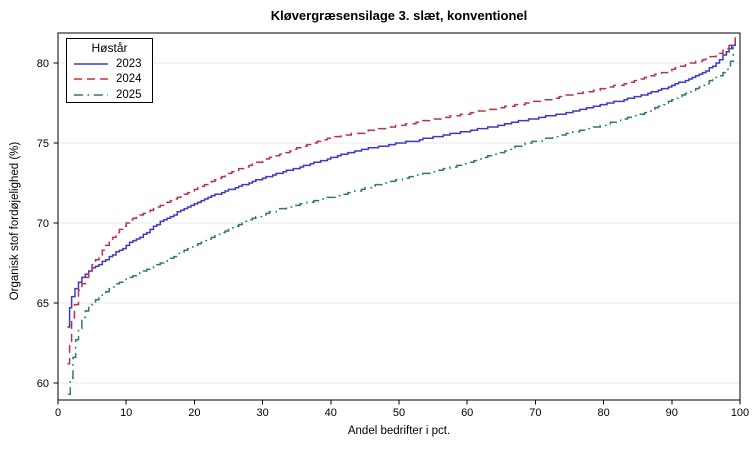 The image size is (756, 454). What do you see at coordinates (331, 413) in the screenshot?
I see `x-tick-label-40: 40` at bounding box center [331, 413].